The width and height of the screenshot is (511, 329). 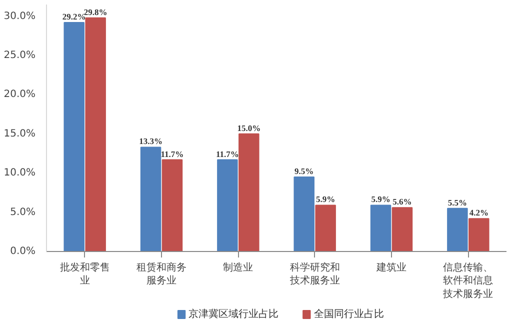 I want to click on x-tick-label: 批发和零售业, so click(x=85, y=274).